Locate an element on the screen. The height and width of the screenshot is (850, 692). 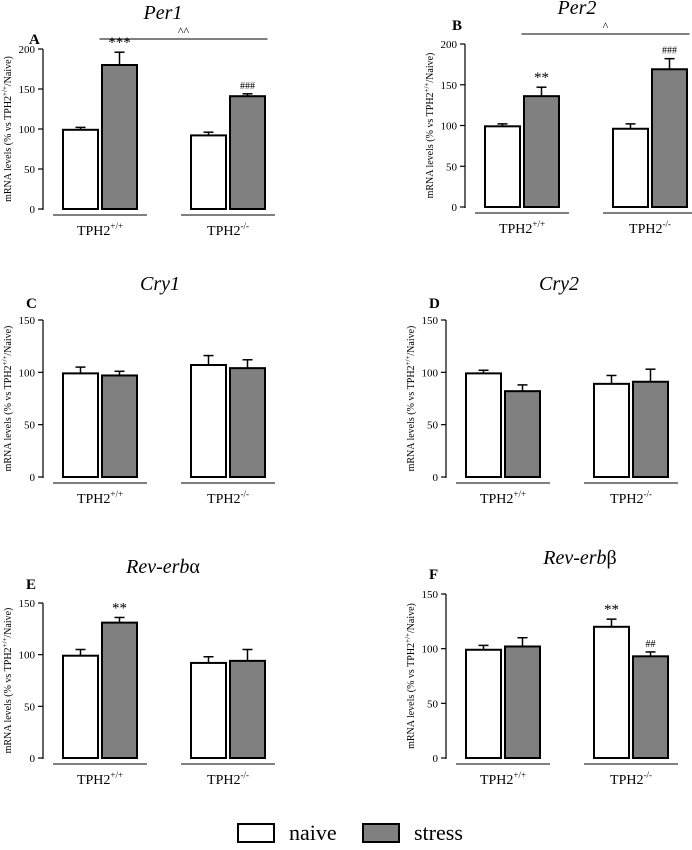
significance-mark: ** is located at coordinates (541, 78).